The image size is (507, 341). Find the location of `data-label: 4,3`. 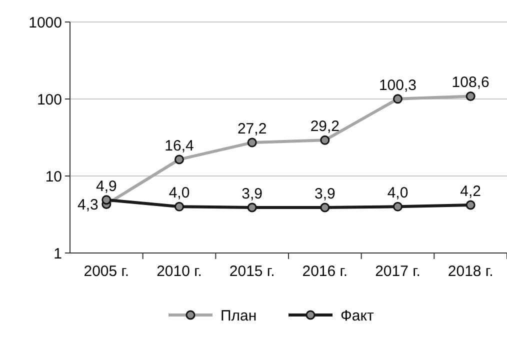

data-label: 4,3 is located at coordinates (88, 205).